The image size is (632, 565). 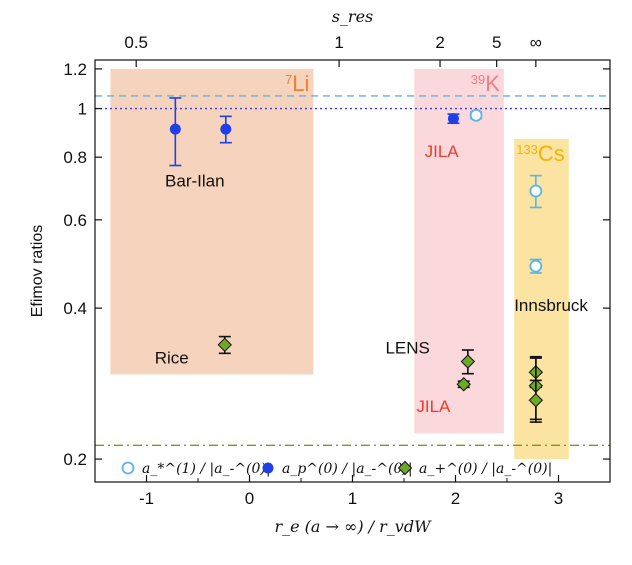 What do you see at coordinates (558, 498) in the screenshot?
I see `x-tick-label: 3` at bounding box center [558, 498].